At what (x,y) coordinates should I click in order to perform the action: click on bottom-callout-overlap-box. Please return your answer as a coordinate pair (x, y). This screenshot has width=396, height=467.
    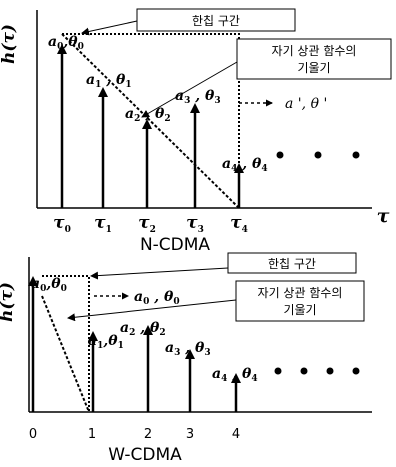
    Looking at the image, I should click on (292, 263).